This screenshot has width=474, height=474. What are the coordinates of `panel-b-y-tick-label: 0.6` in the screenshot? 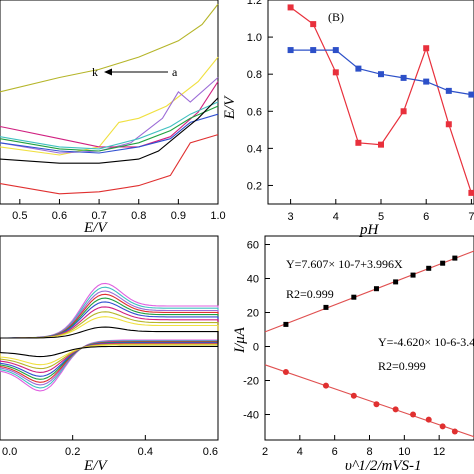 It's located at (254, 112).